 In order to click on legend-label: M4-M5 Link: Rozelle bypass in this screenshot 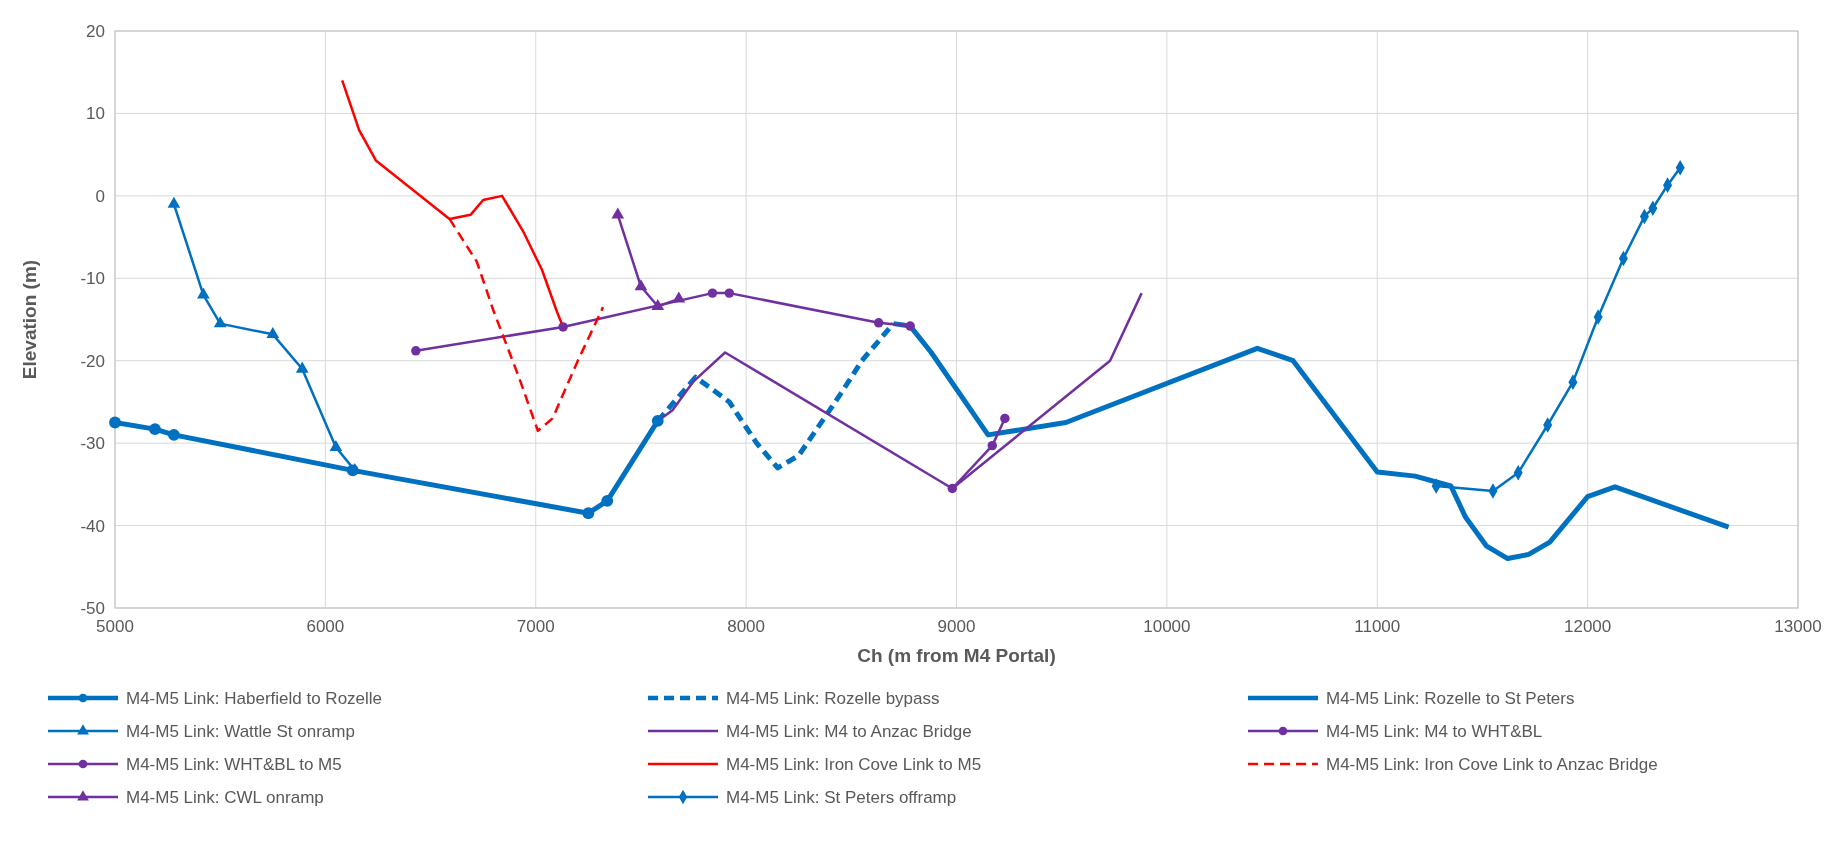, I will do `click(833, 698)`.